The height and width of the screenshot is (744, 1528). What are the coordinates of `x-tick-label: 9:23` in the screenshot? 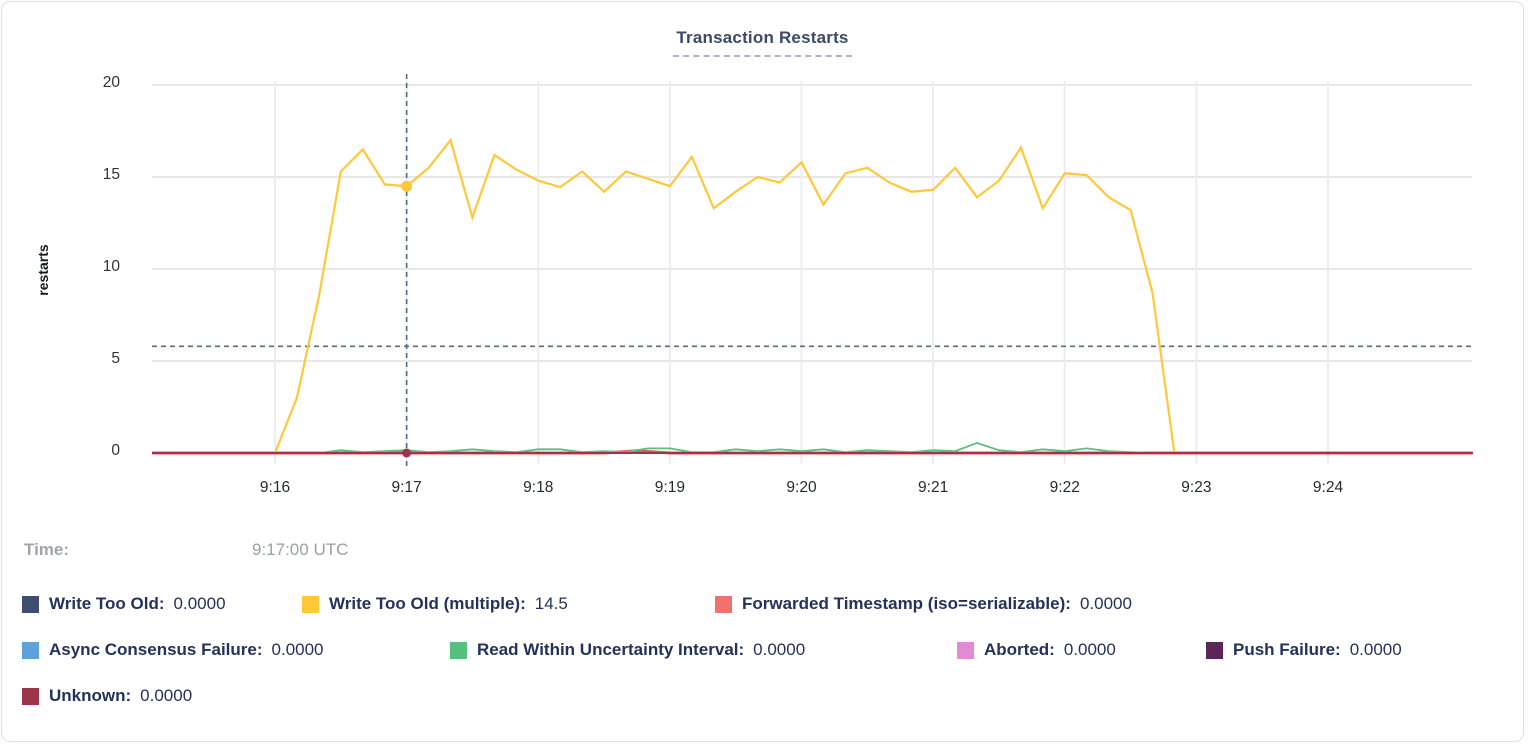 It's located at (1196, 487).